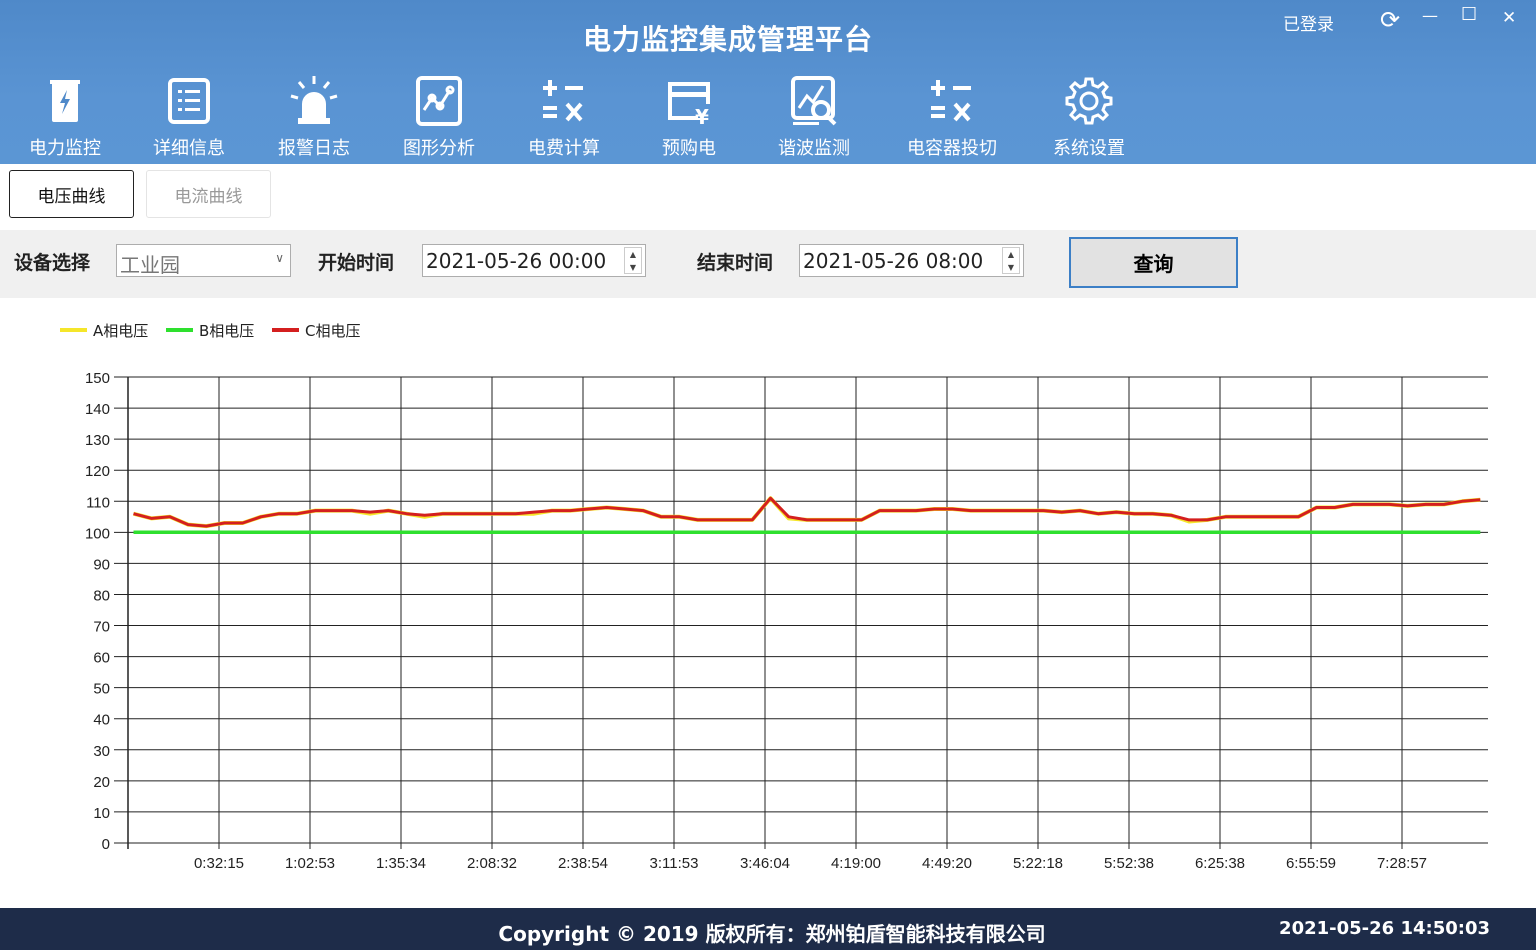 The image size is (1536, 950). Describe the element at coordinates (1089, 101) in the screenshot. I see `gear-icon` at that location.